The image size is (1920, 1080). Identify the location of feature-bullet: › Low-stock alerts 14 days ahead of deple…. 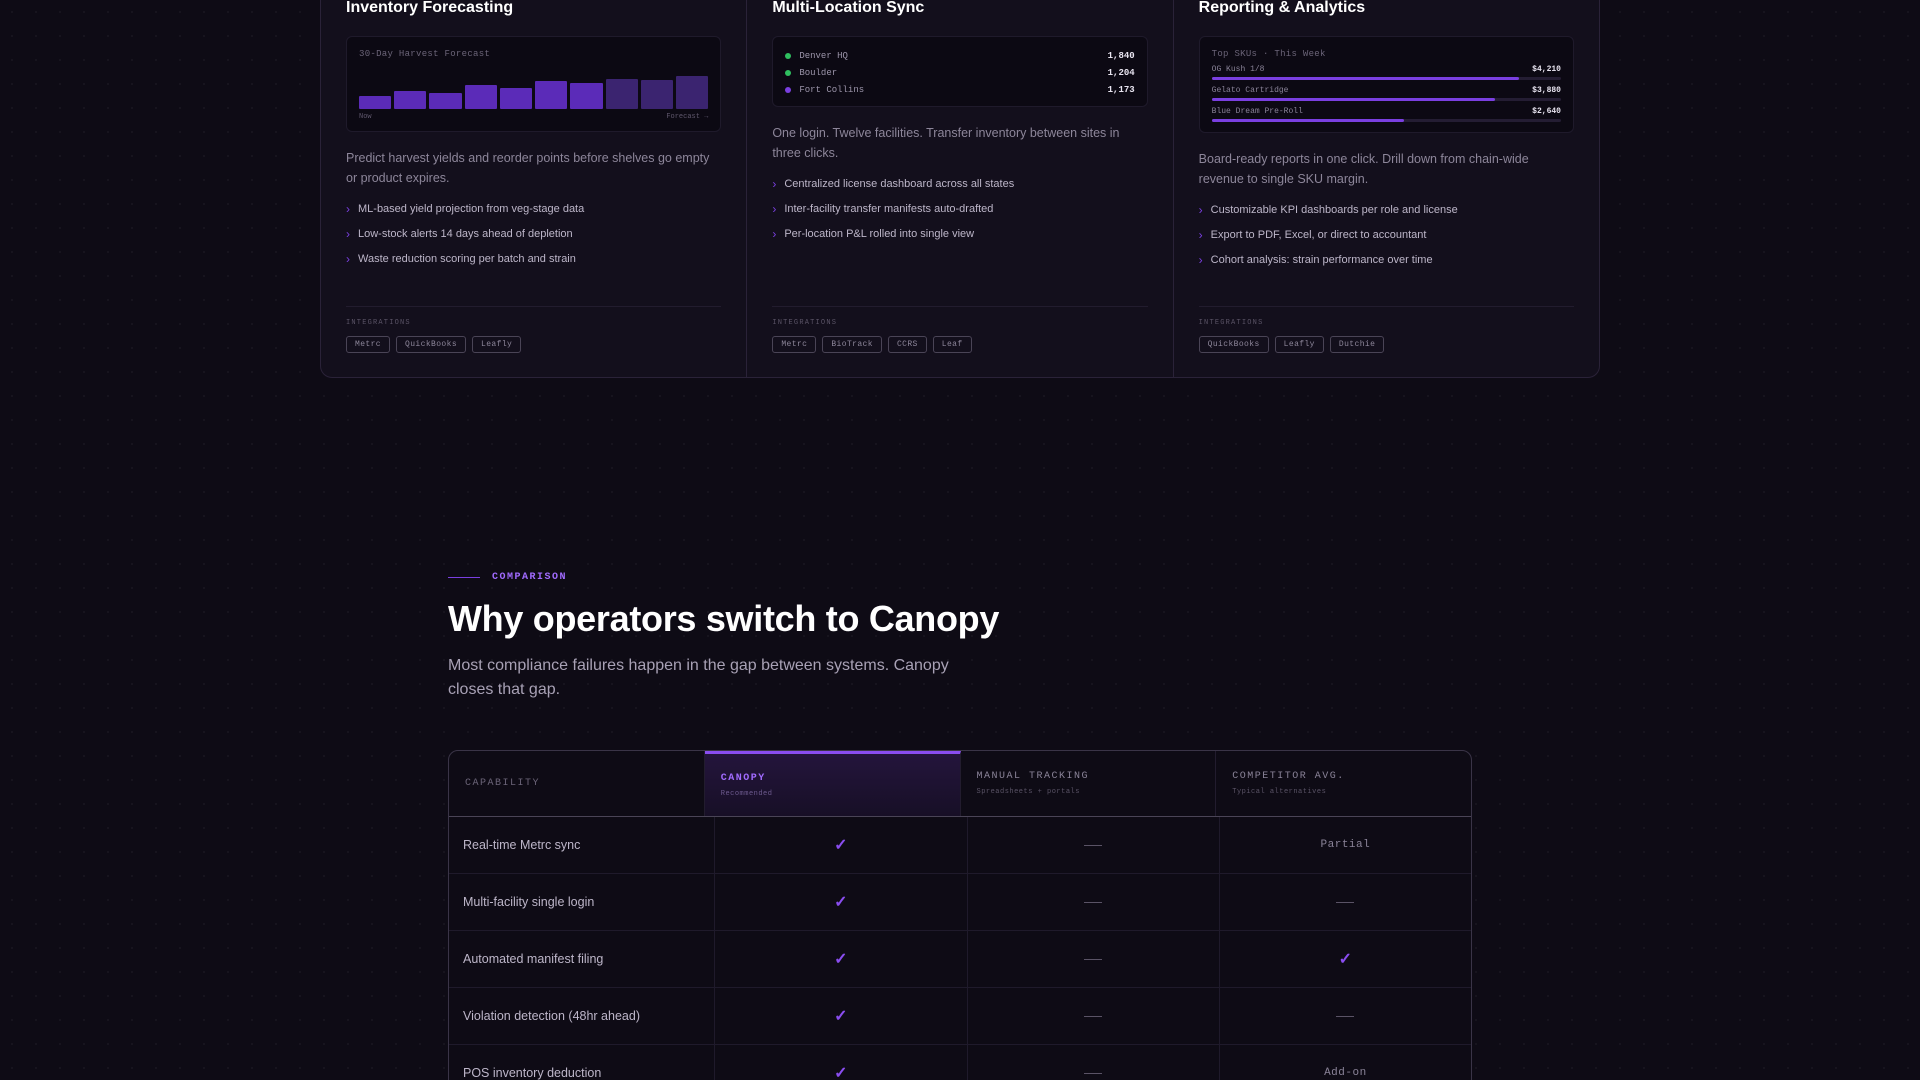
(459, 234).